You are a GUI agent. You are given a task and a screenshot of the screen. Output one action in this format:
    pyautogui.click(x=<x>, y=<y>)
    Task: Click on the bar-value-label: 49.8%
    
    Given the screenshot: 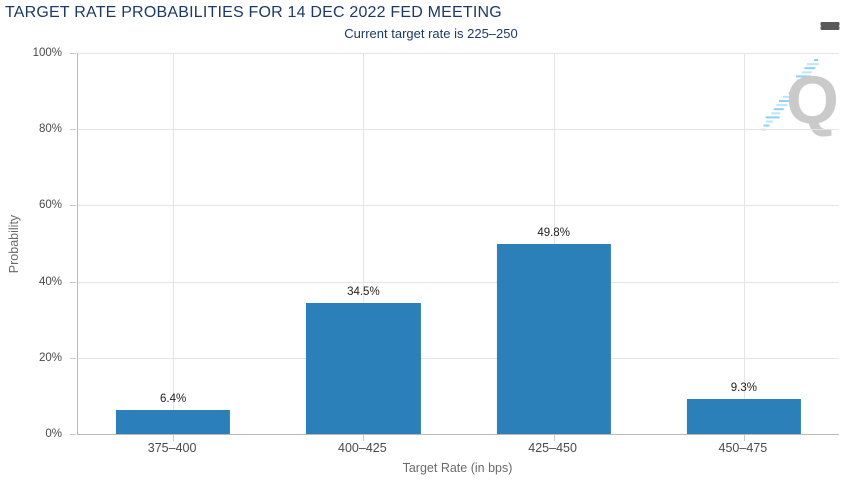 What is the action you would take?
    pyautogui.click(x=553, y=233)
    